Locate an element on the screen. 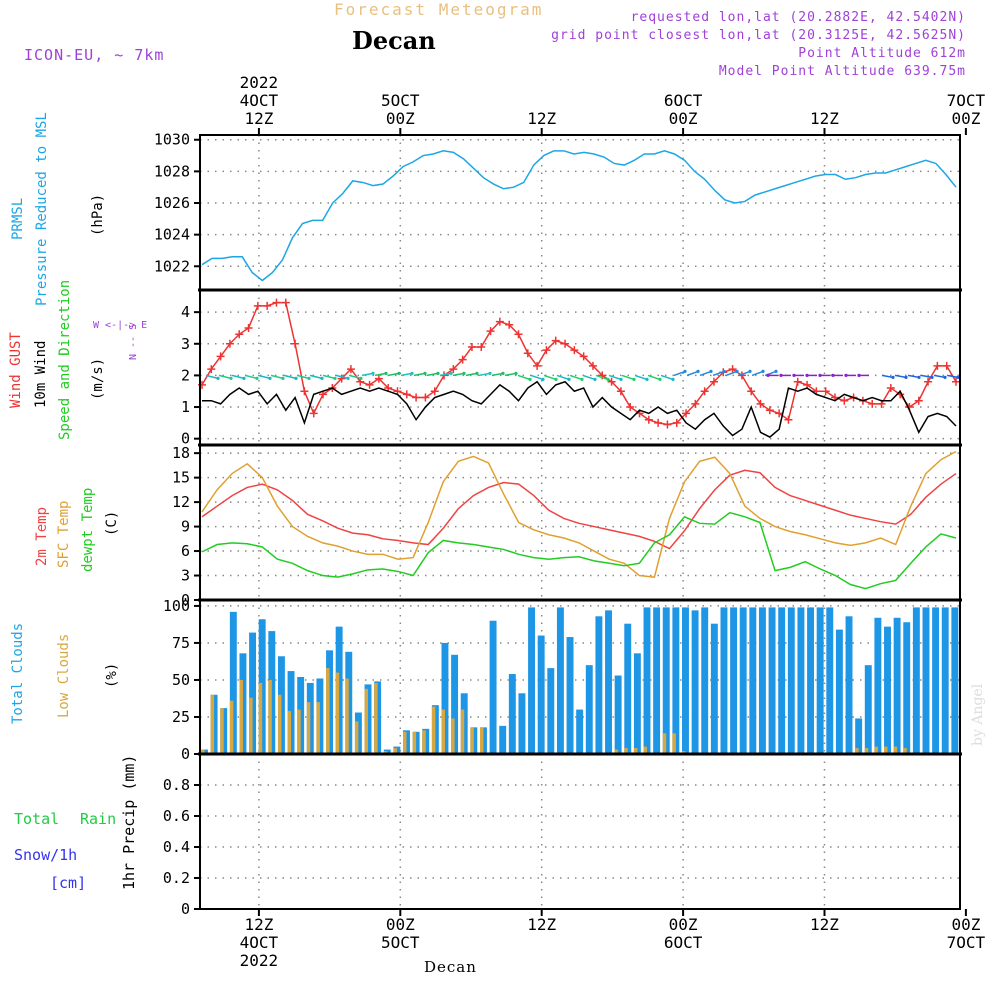  y-tick-label: 100 is located at coordinates (176, 606).